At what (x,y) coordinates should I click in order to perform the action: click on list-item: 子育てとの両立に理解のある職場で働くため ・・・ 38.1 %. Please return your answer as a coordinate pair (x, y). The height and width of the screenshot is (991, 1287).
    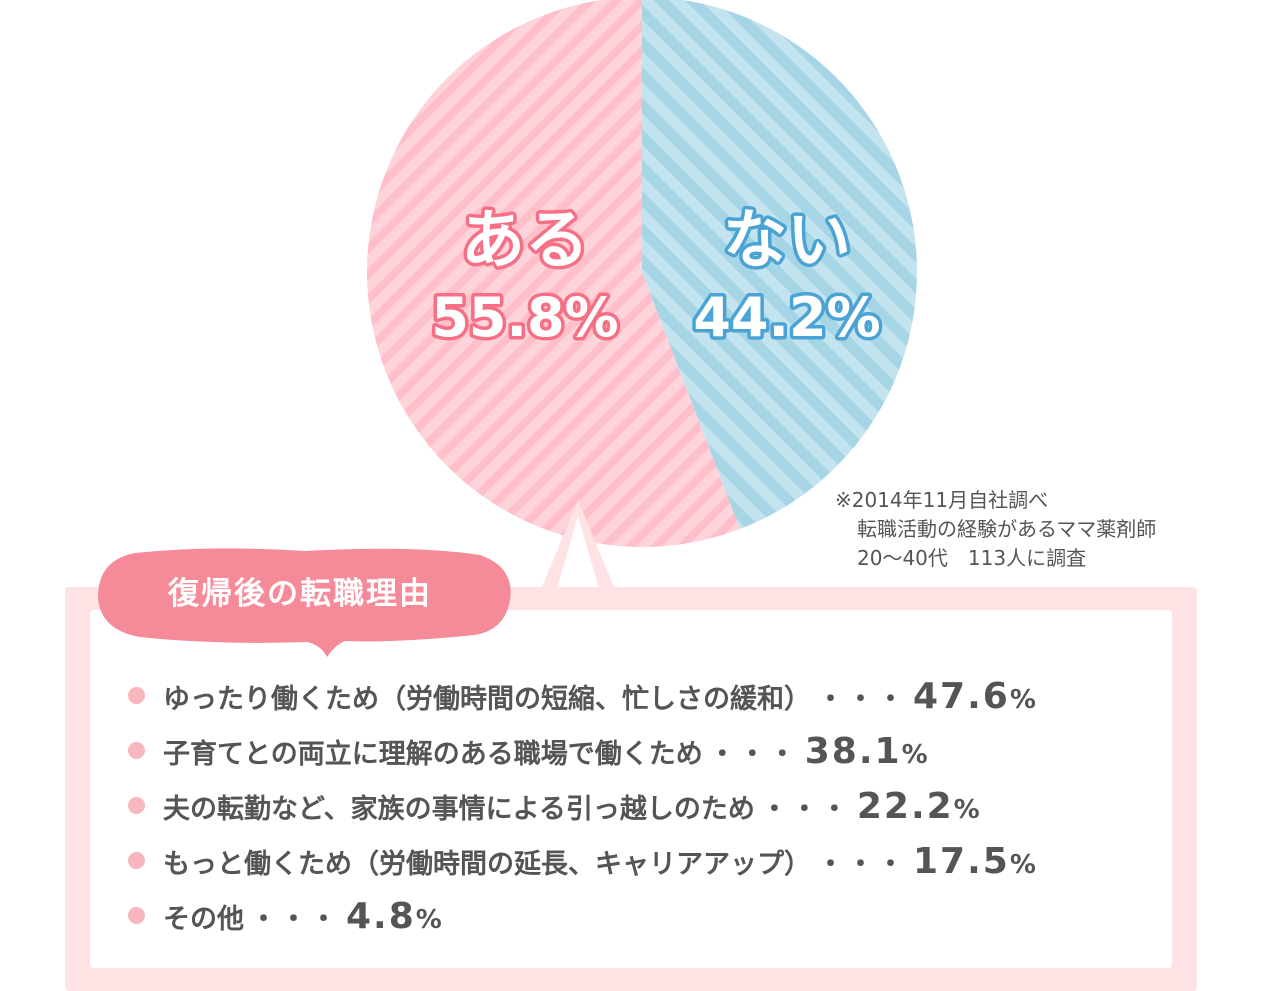
    Looking at the image, I should click on (582, 758).